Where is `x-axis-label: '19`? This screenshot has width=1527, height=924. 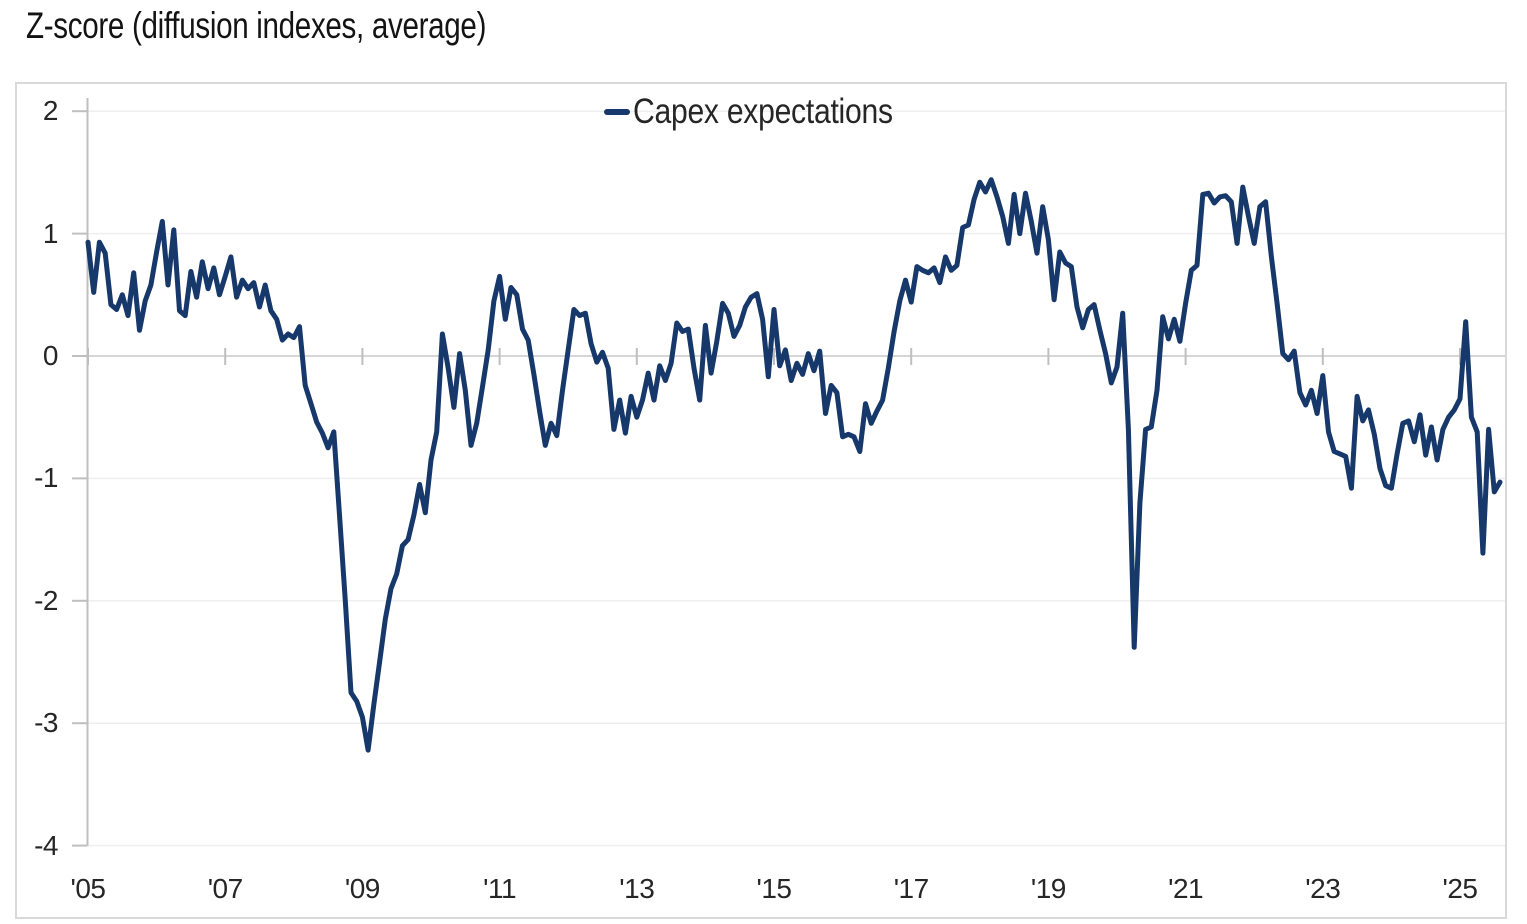 x-axis-label: '19 is located at coordinates (1048, 888).